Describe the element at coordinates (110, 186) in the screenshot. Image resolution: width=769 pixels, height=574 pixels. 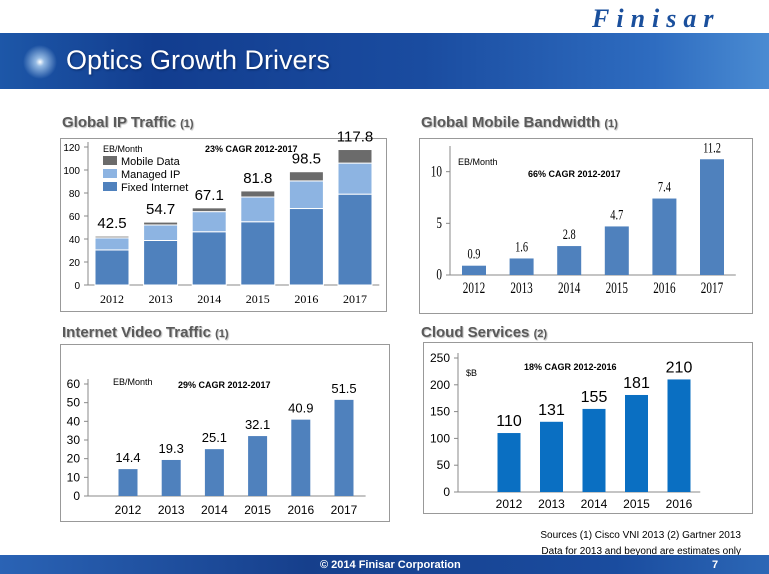
I see `legend-swatch-fixed-internet` at that location.